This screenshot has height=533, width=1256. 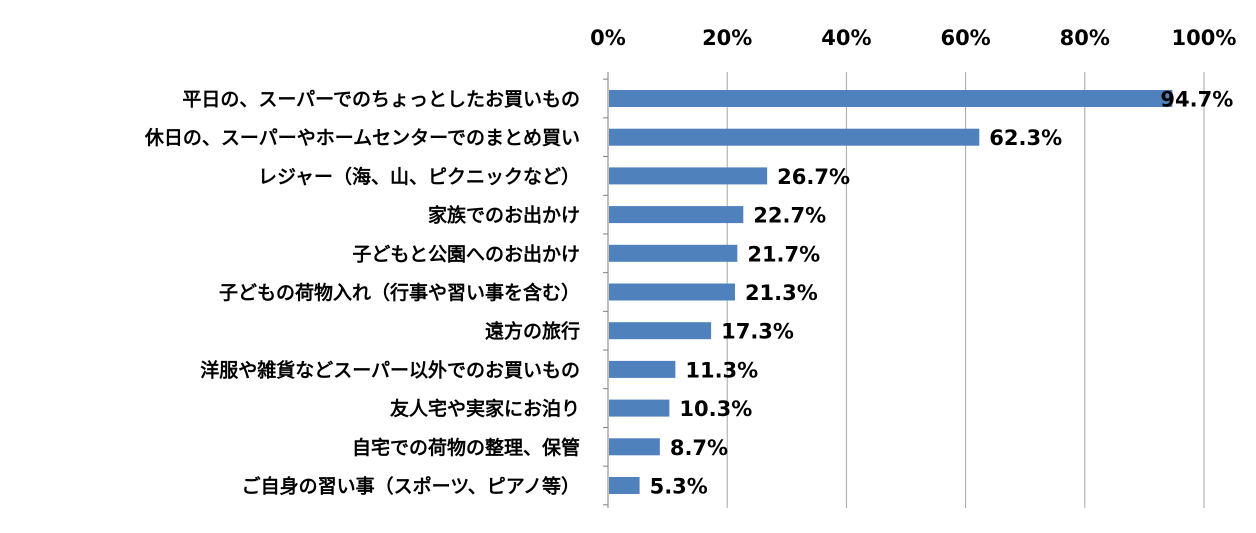 I want to click on x-tick-label: 80%, so click(x=1085, y=38).